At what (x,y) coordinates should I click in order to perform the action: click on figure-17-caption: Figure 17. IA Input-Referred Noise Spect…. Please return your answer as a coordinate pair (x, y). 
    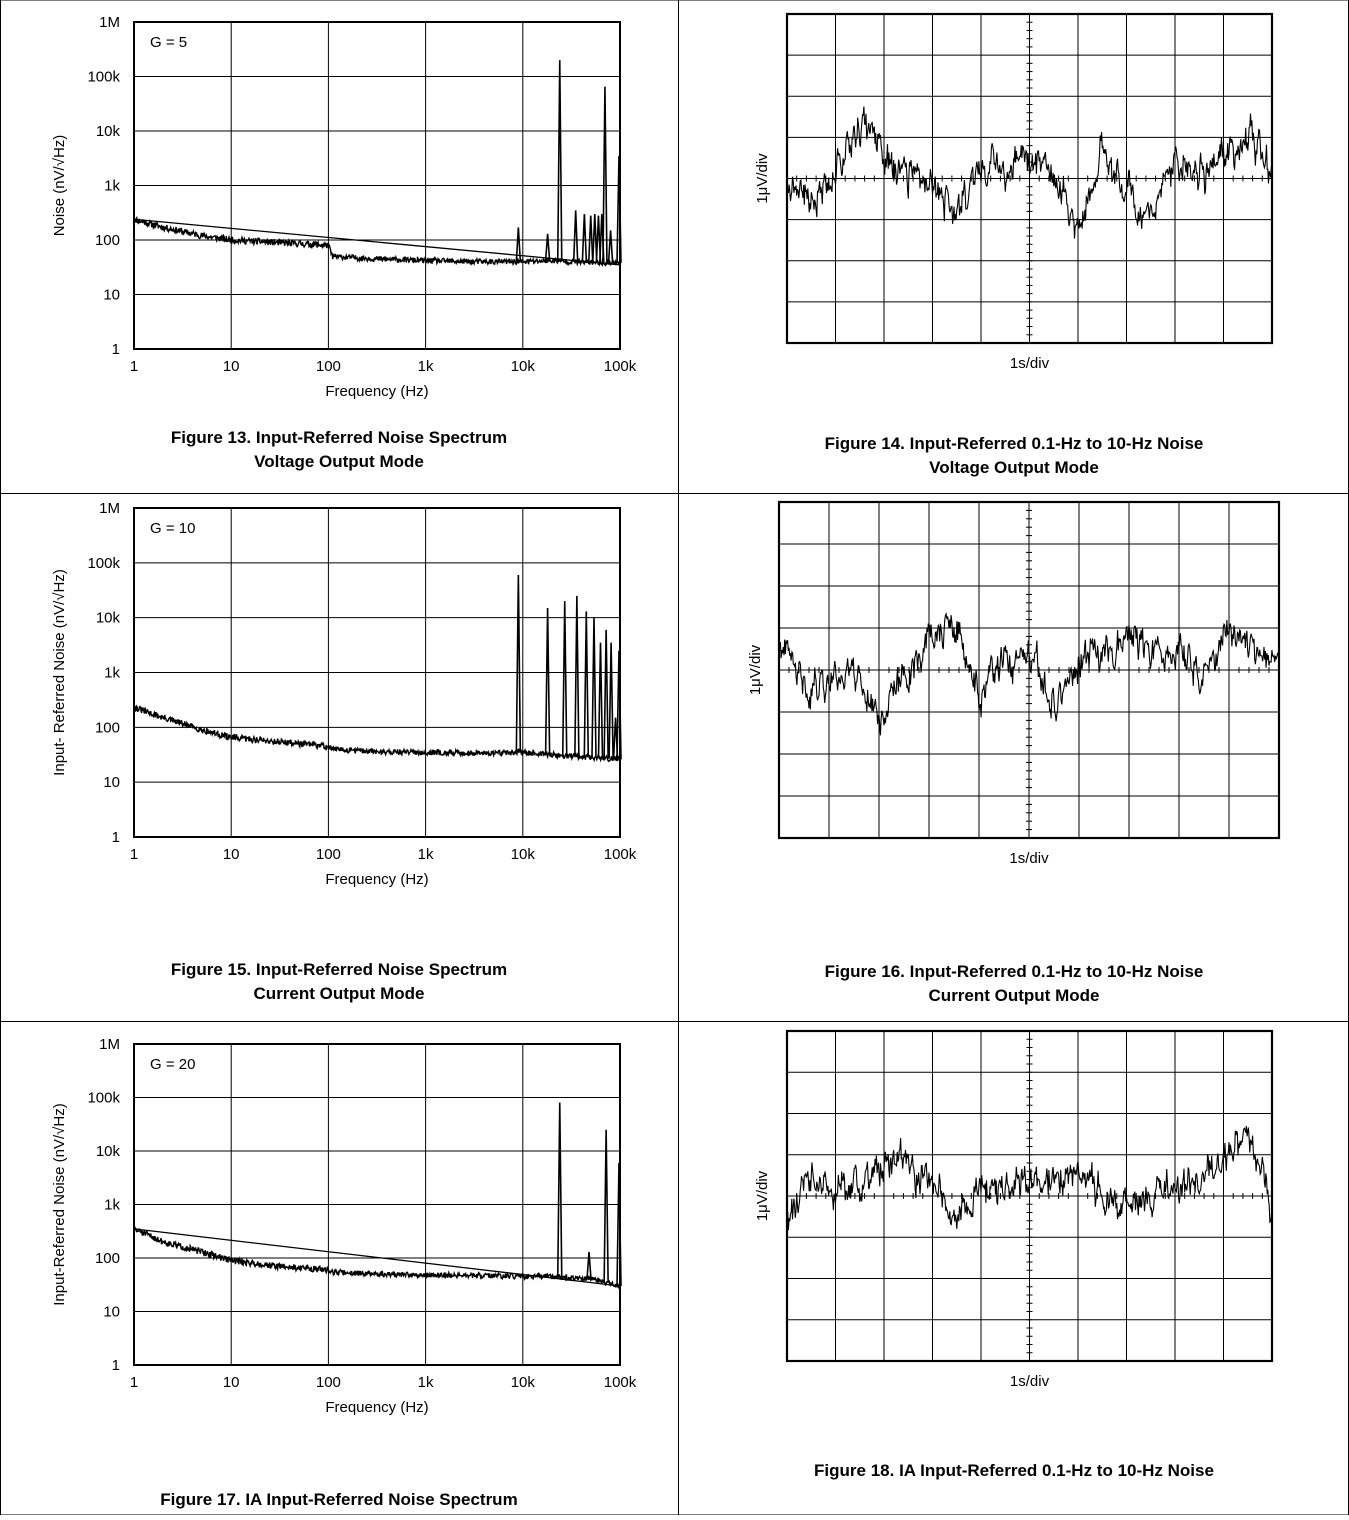
    Looking at the image, I should click on (339, 1500).